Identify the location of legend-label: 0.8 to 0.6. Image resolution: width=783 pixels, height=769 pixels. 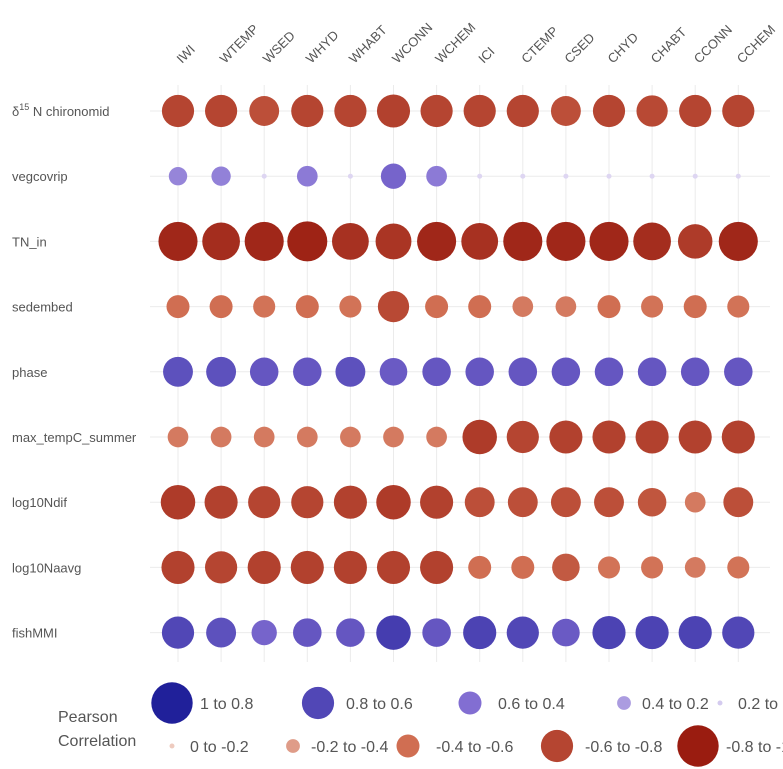
(379, 704).